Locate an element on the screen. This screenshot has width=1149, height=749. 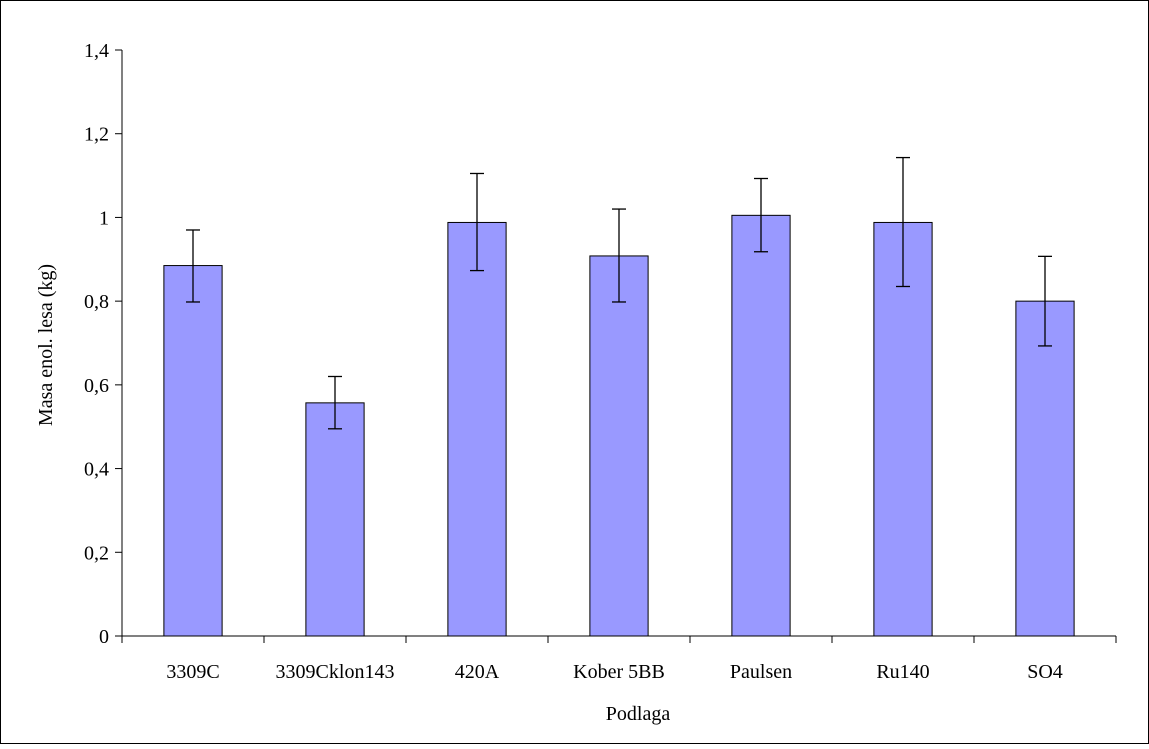
x-axis-label: Podlaga is located at coordinates (638, 714).